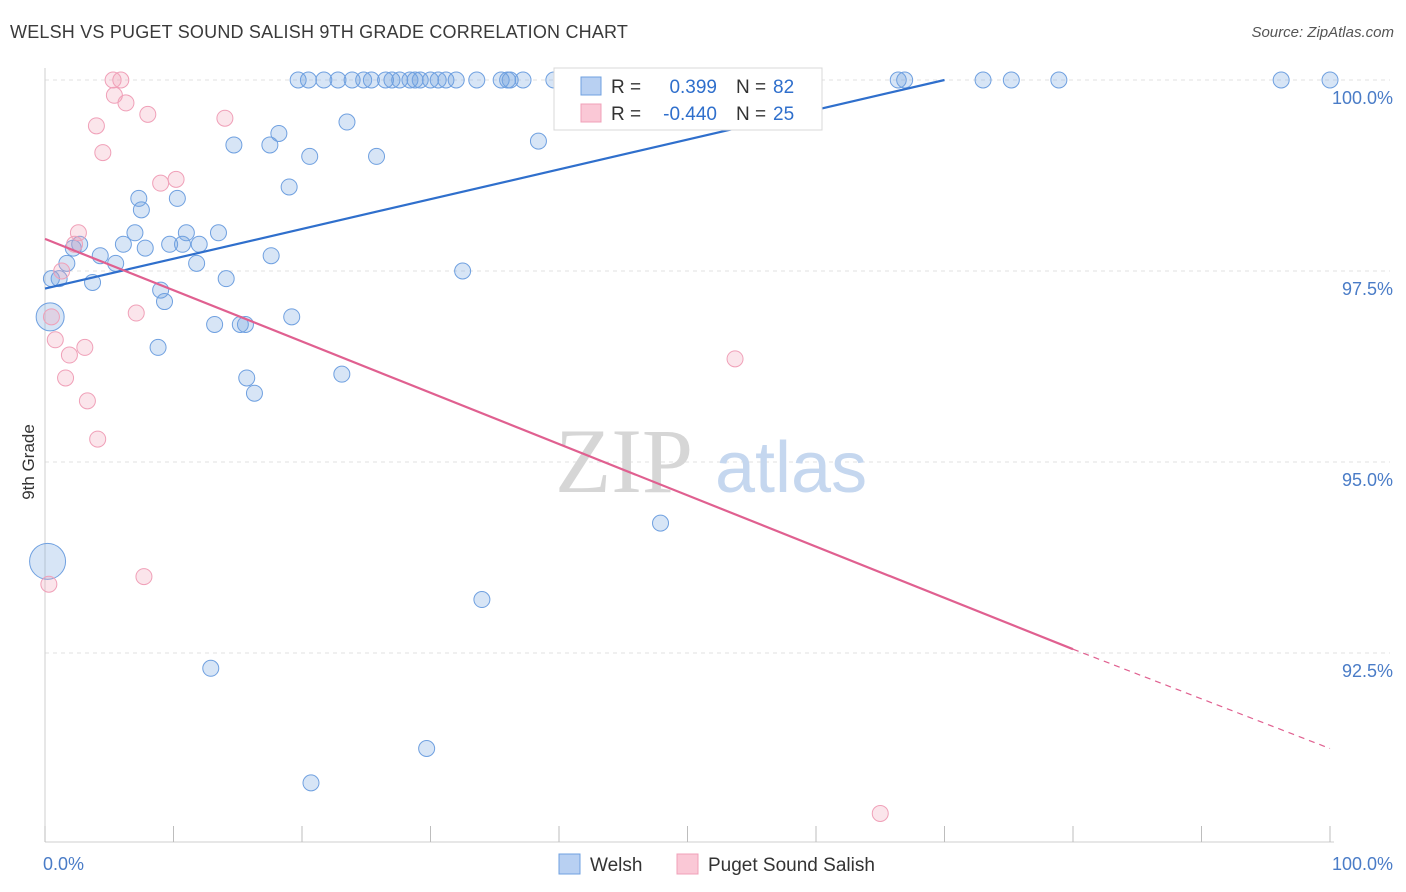 The height and width of the screenshot is (892, 1406). What do you see at coordinates (1362, 98) in the screenshot?
I see `y-tick-label-0: 100.0%` at bounding box center [1362, 98].